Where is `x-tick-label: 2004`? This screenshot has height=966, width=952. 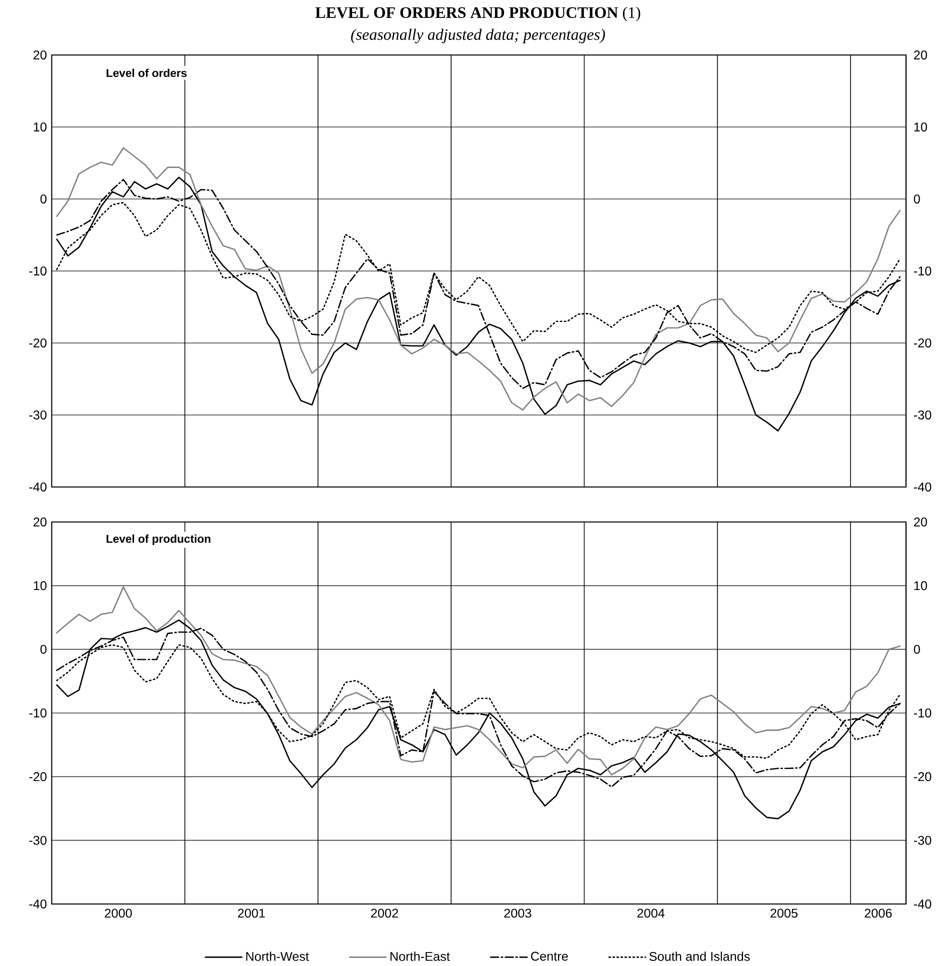 x-tick-label: 2004 is located at coordinates (651, 913).